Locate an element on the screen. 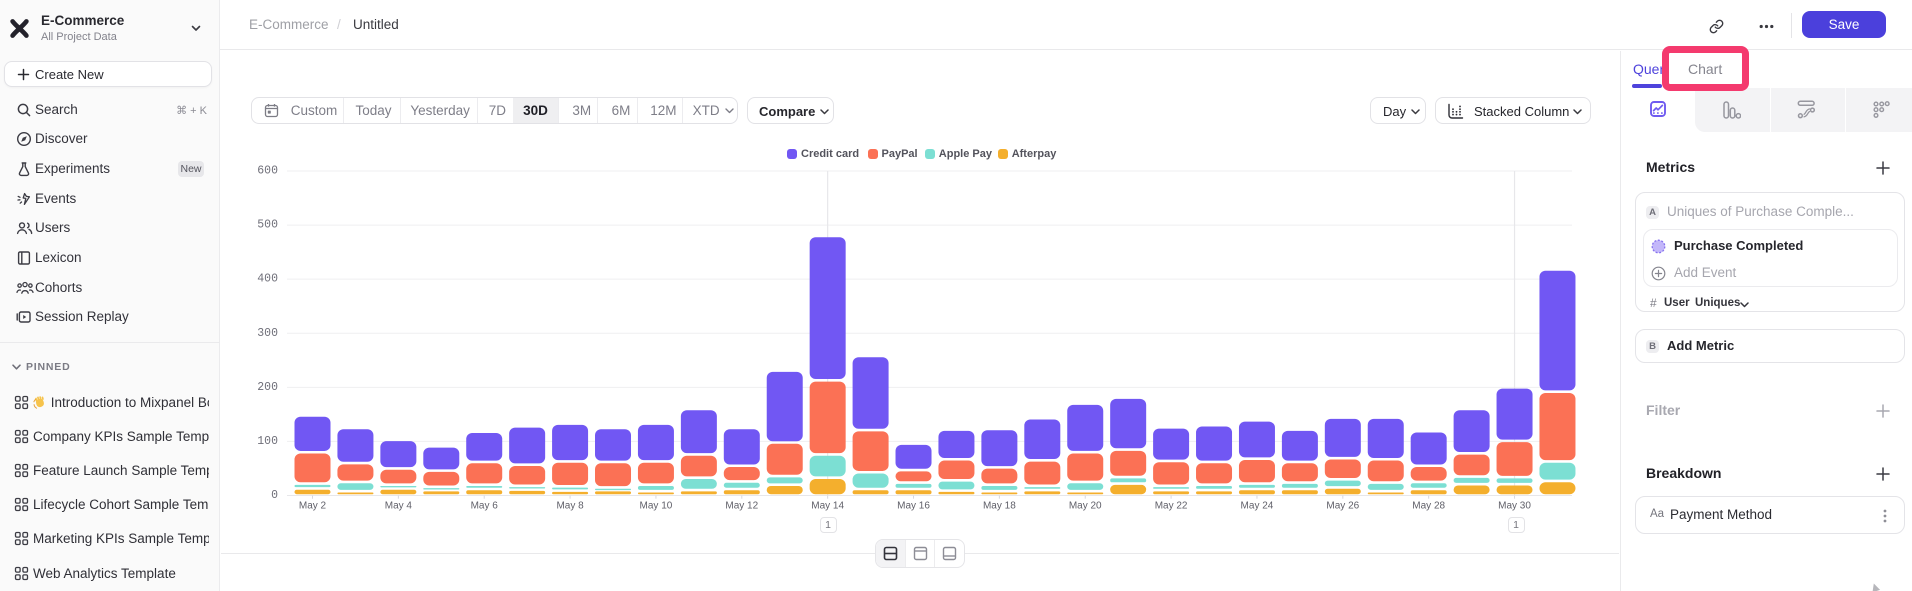  svg-text: May 6 is located at coordinates (485, 506).